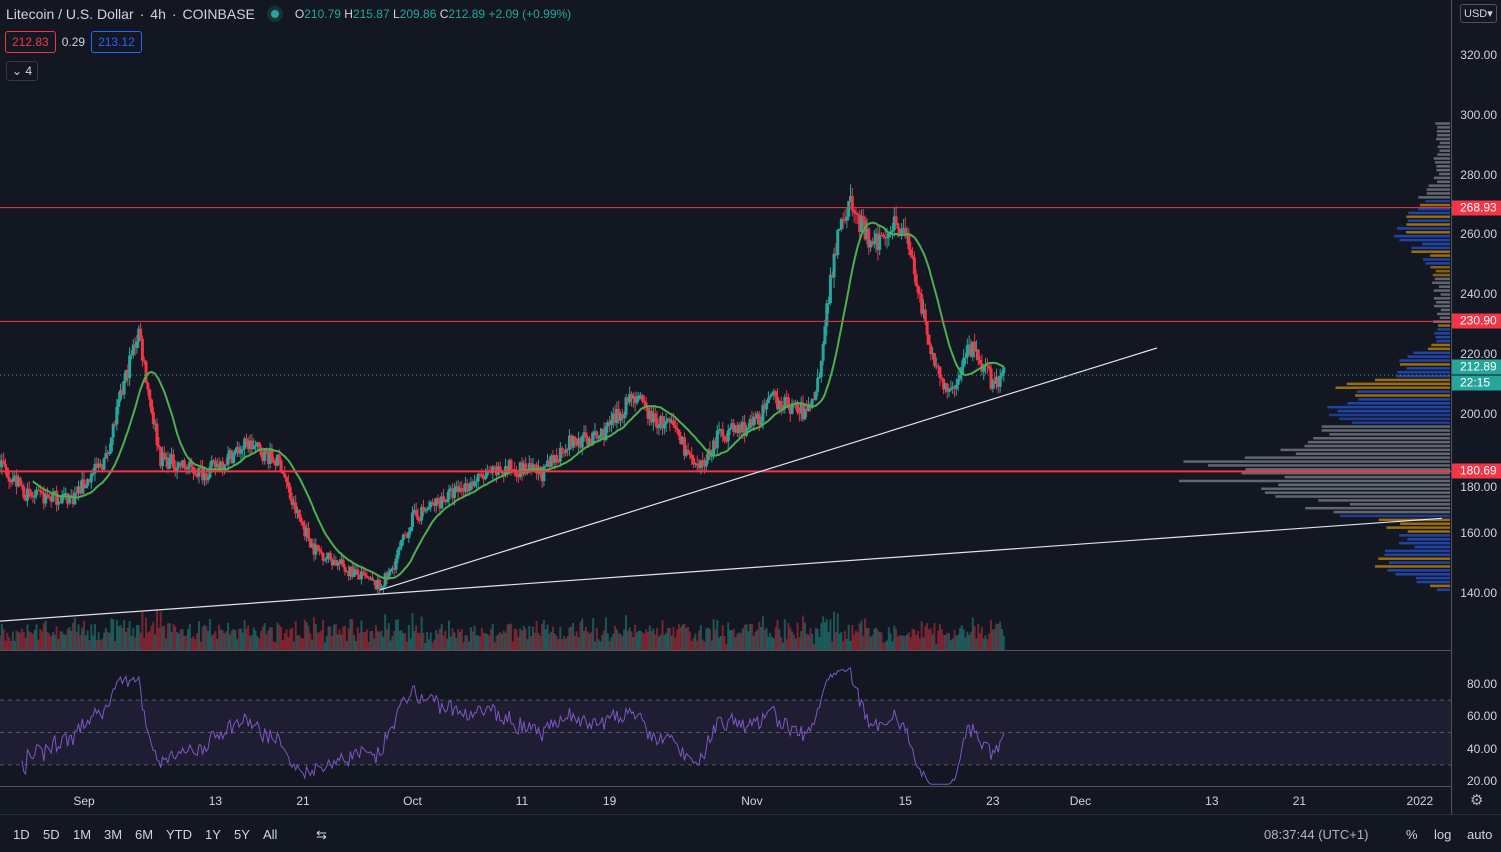 The image size is (1501, 852). What do you see at coordinates (270, 834) in the screenshot?
I see `range-all: All` at bounding box center [270, 834].